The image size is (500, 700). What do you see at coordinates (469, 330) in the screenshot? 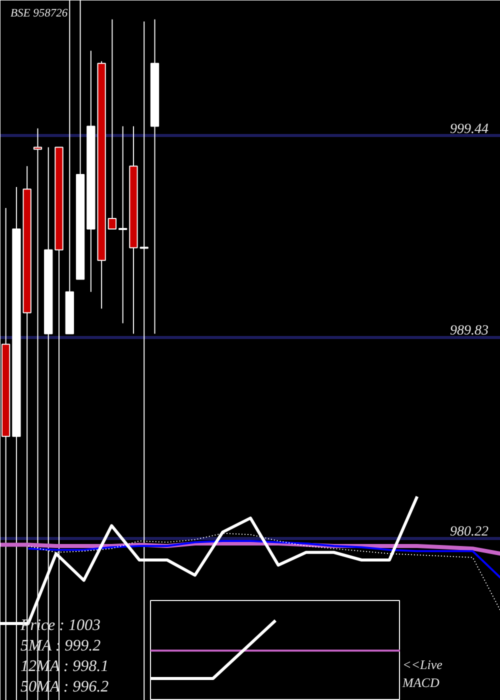
I see `y-tick-label: 989.83` at bounding box center [469, 330].